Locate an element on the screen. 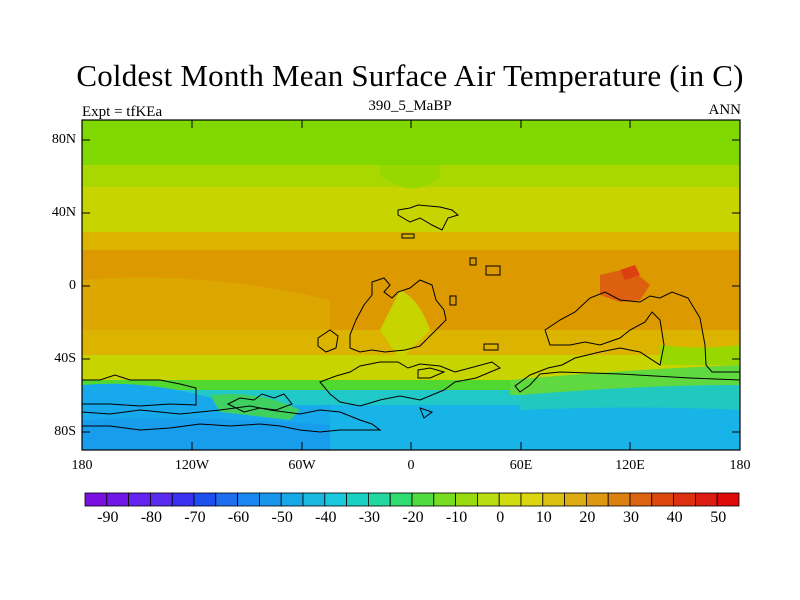 The height and width of the screenshot is (600, 800). colorbar-label: 20 is located at coordinates (587, 517).